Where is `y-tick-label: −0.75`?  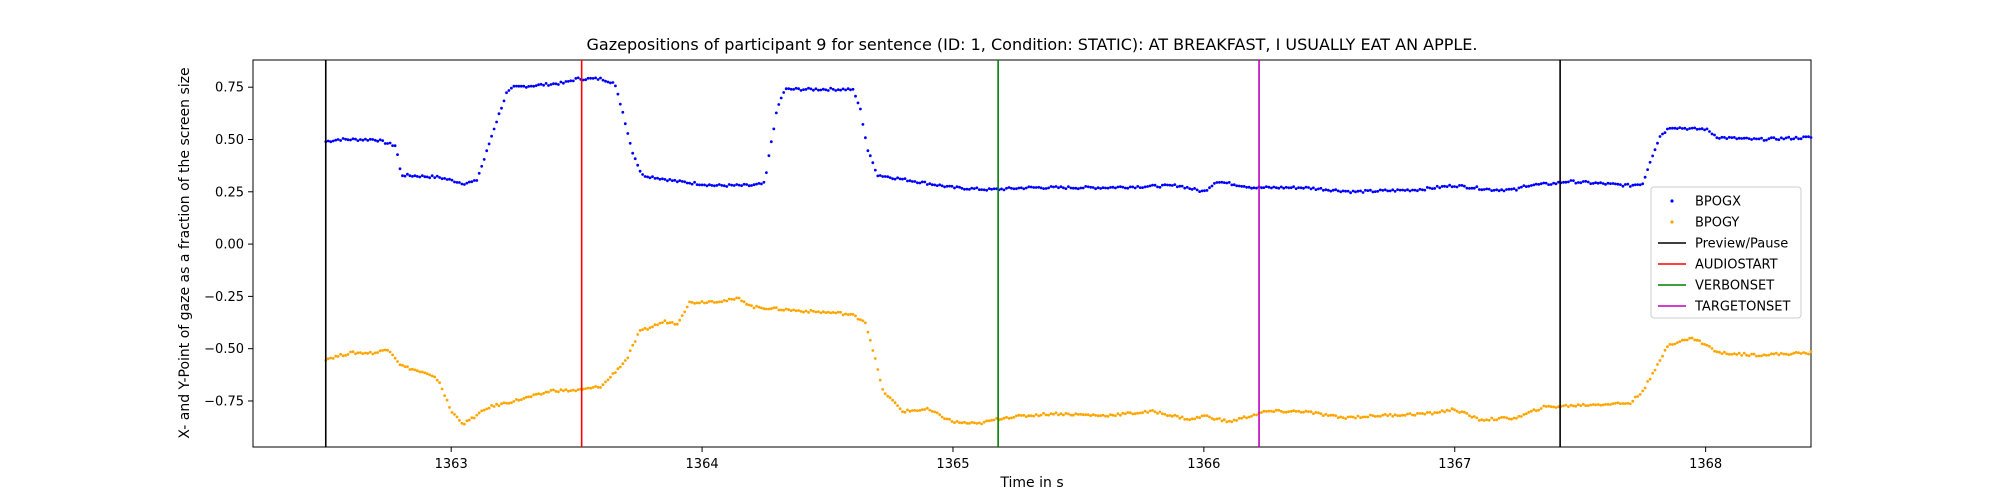 y-tick-label: −0.75 is located at coordinates (224, 401).